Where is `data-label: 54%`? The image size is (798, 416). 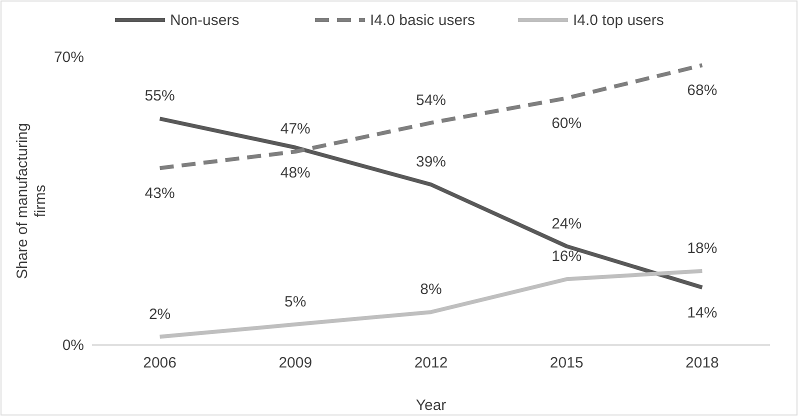 data-label: 54% is located at coordinates (431, 100).